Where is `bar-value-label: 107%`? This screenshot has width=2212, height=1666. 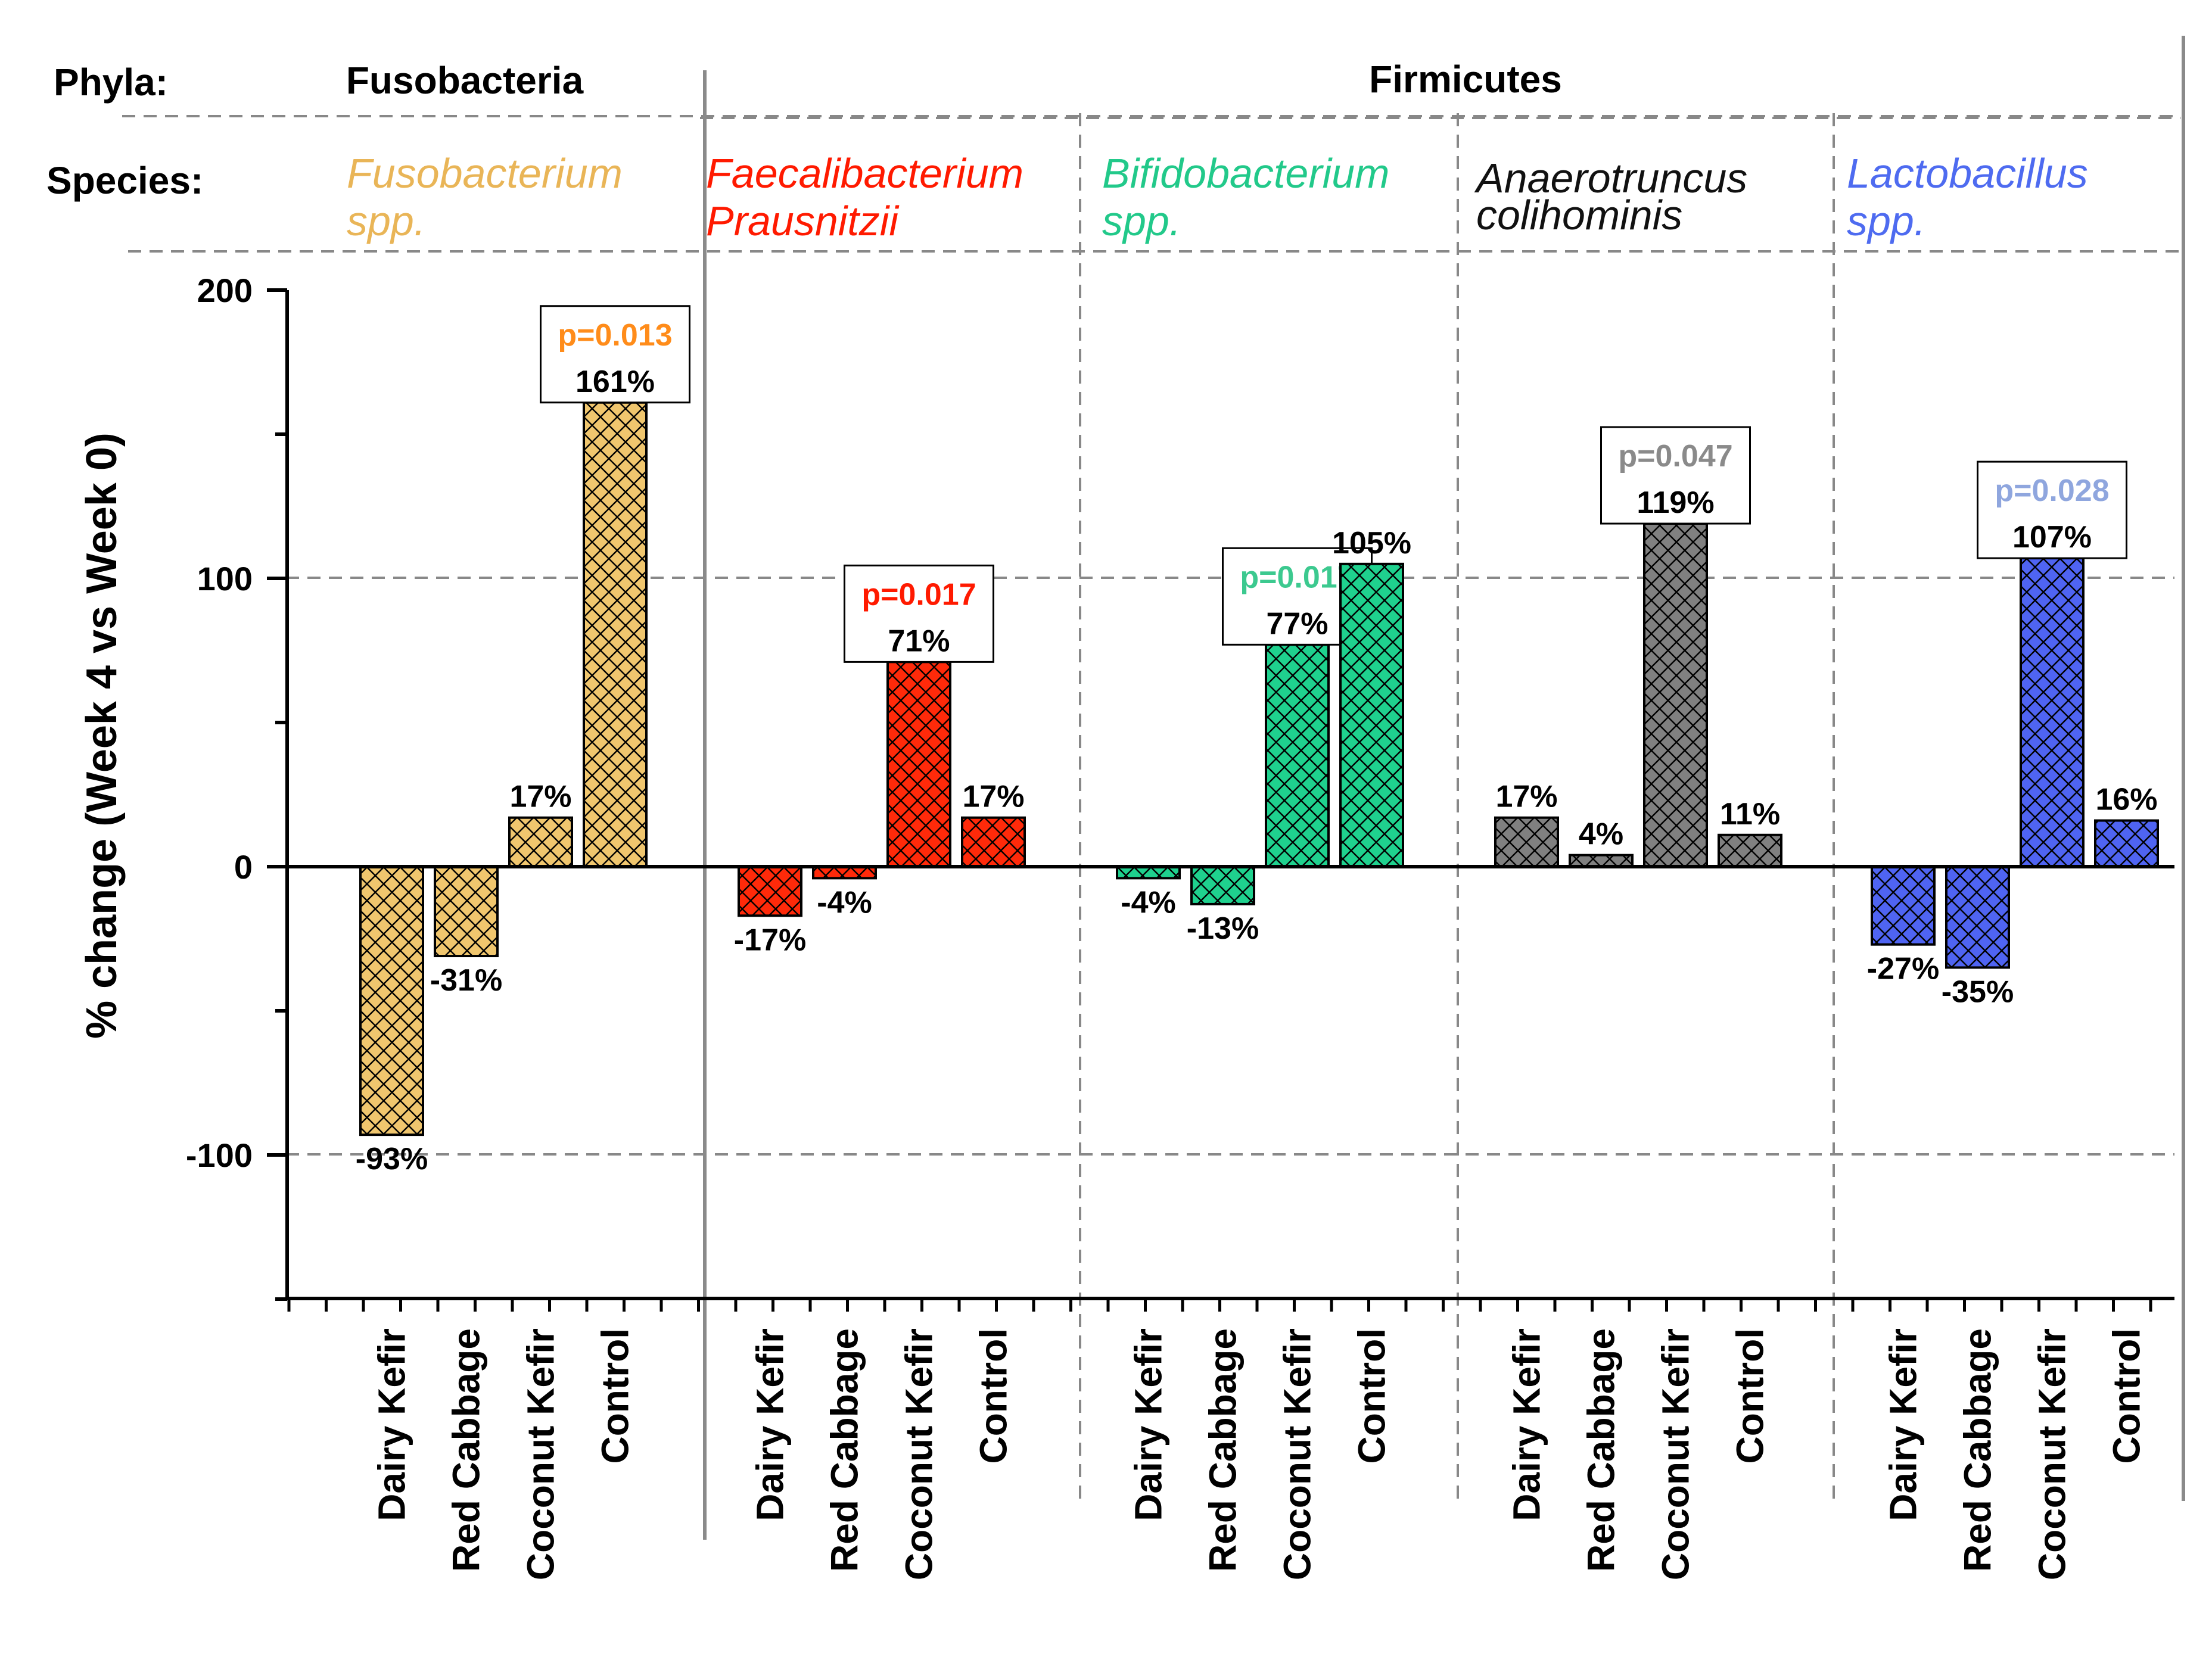 bar-value-label: 107% is located at coordinates (2052, 537).